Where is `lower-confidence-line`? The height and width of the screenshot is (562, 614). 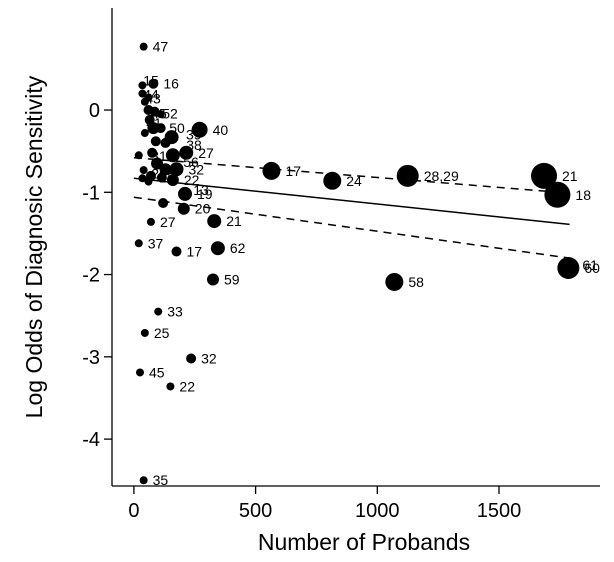 lower-confidence-line is located at coordinates (351, 227).